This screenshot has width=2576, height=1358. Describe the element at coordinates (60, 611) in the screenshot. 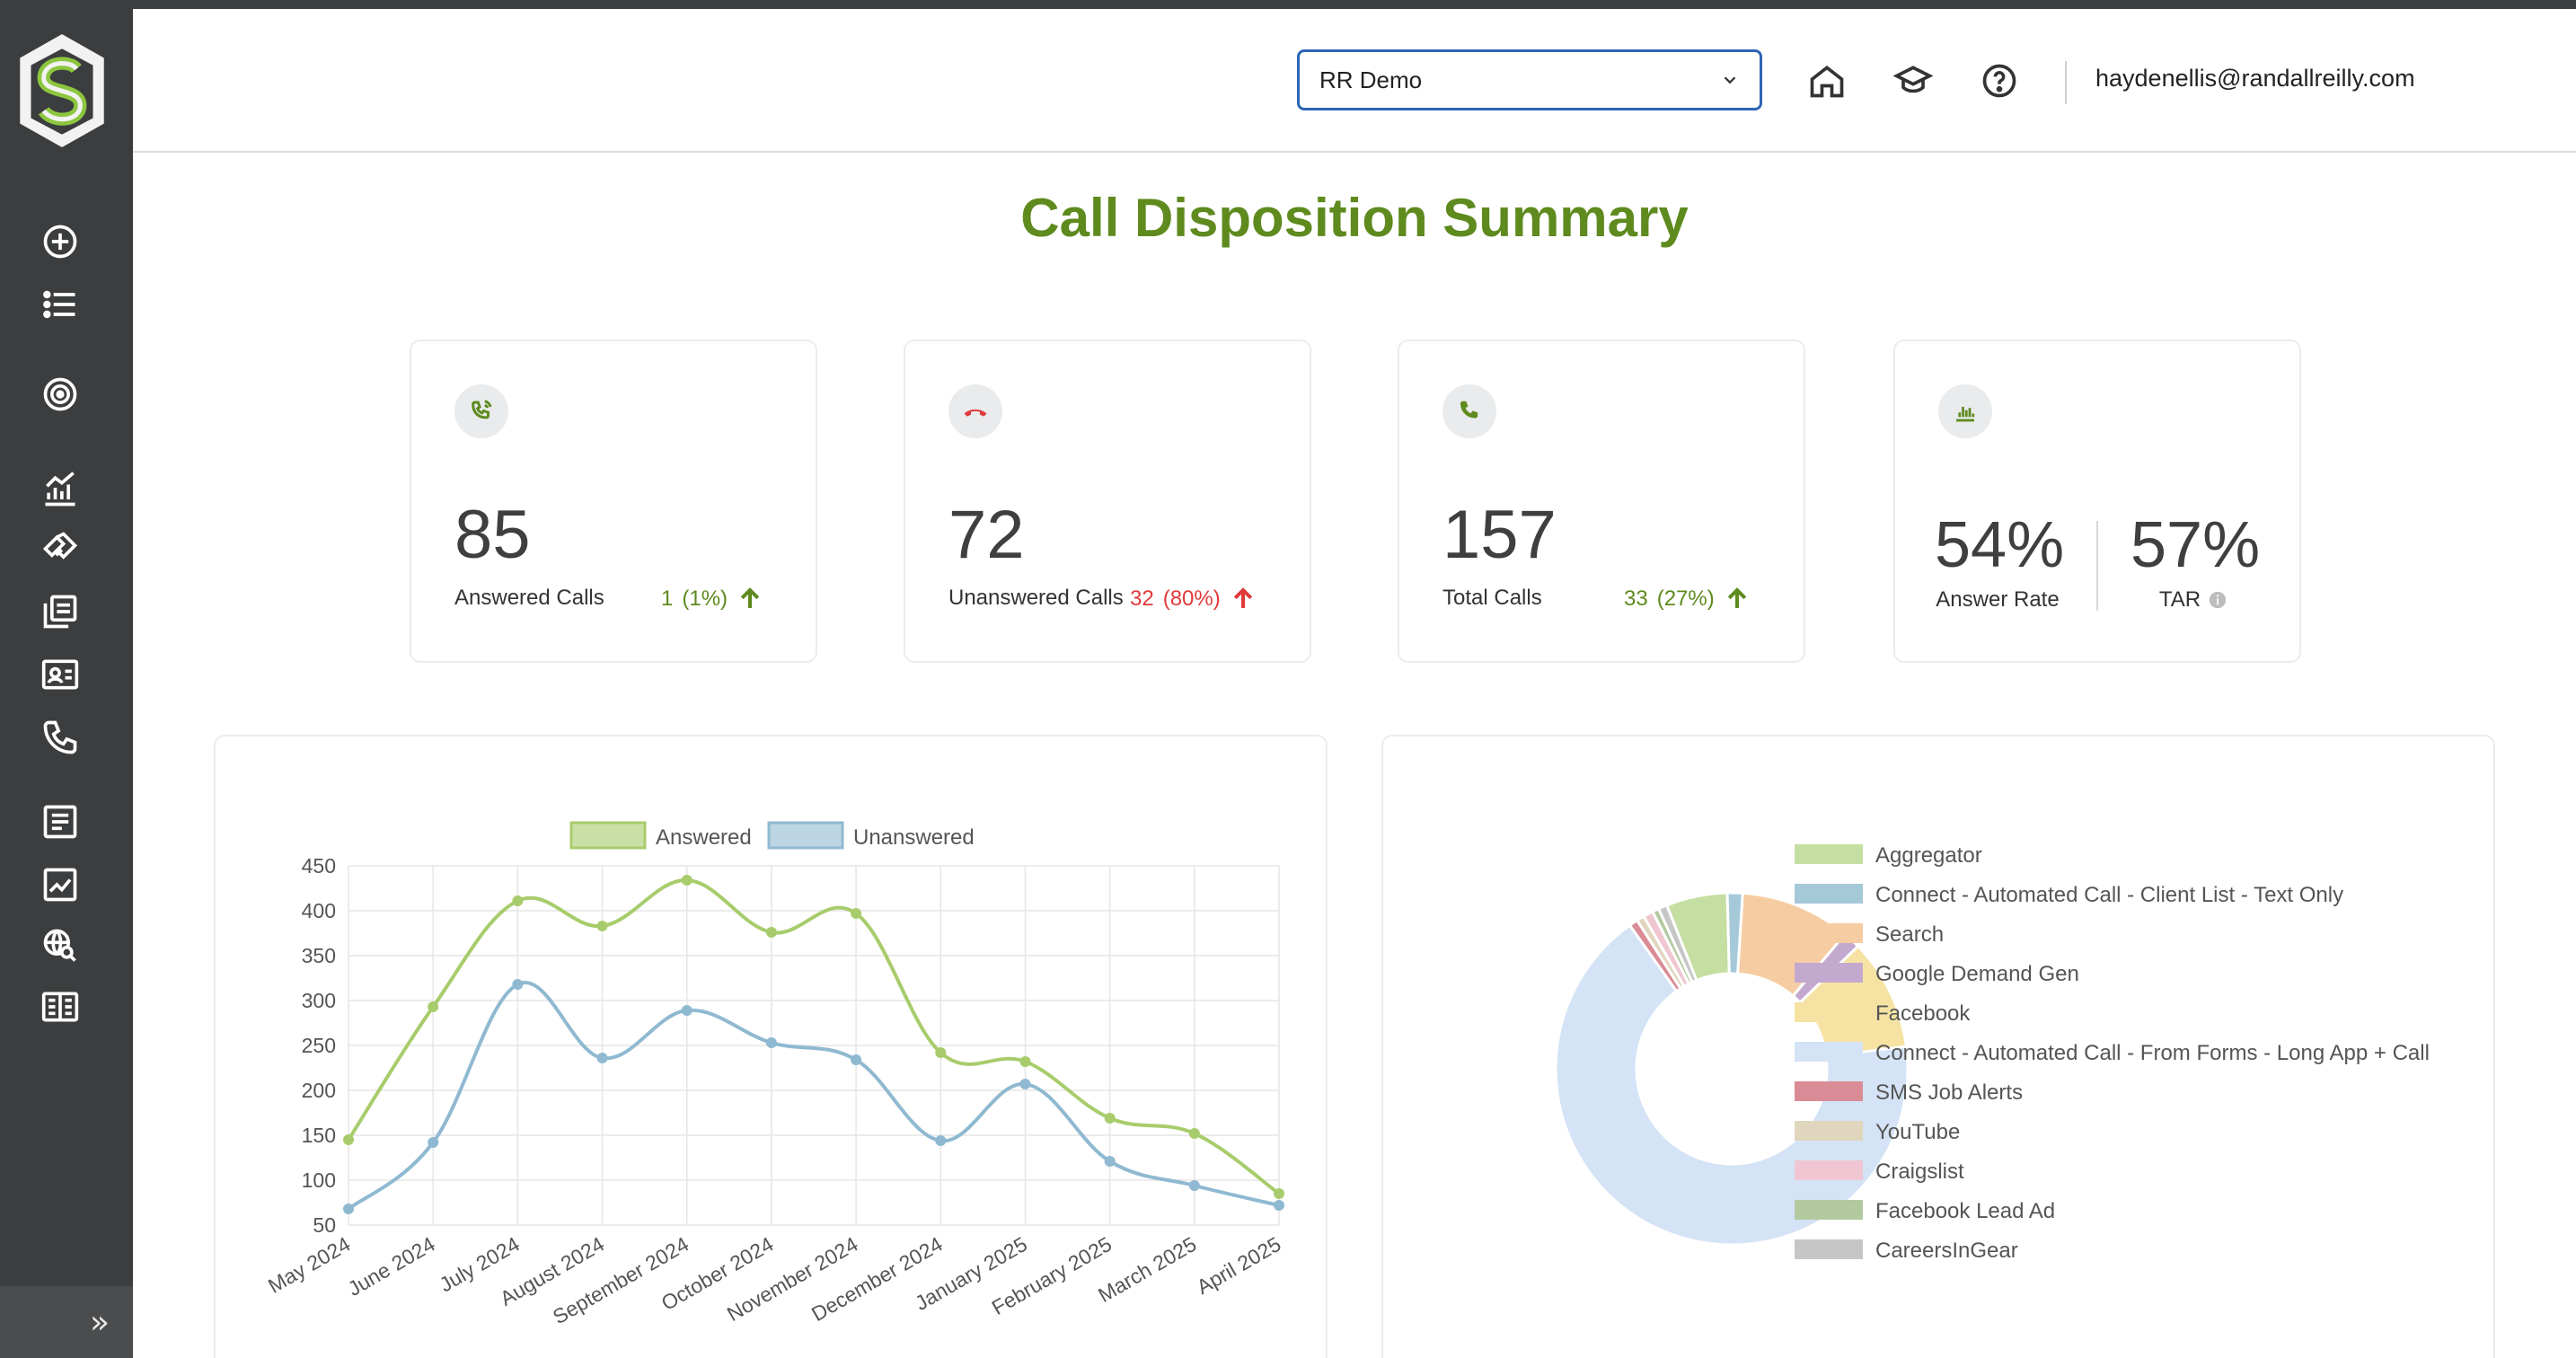

I see `copy-pages-icon` at that location.